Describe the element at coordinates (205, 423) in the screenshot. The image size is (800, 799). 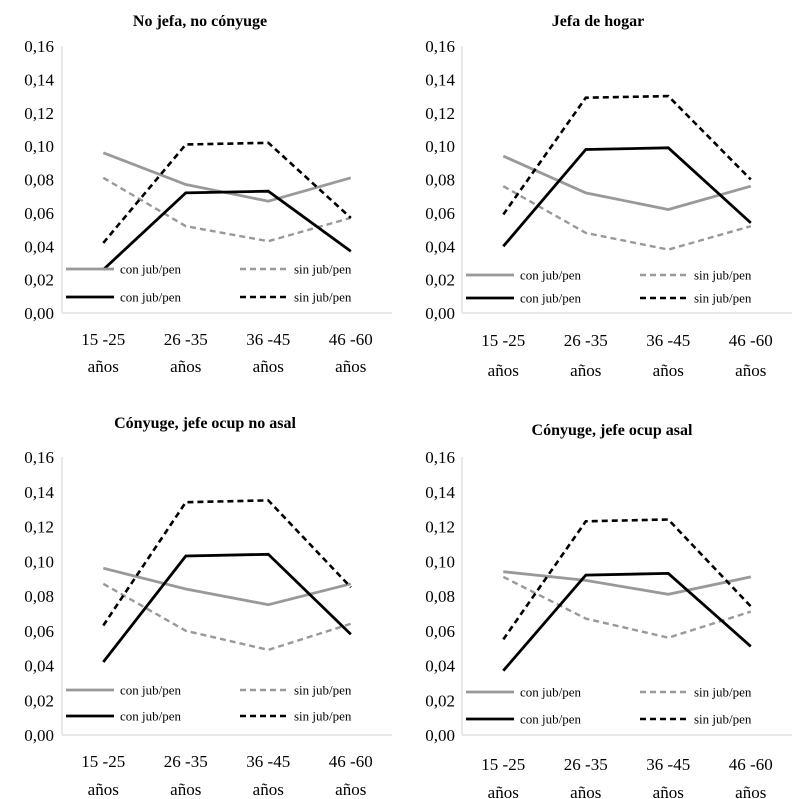
I see `chart-title: Cónyuge, jefe ocup no asal` at that location.